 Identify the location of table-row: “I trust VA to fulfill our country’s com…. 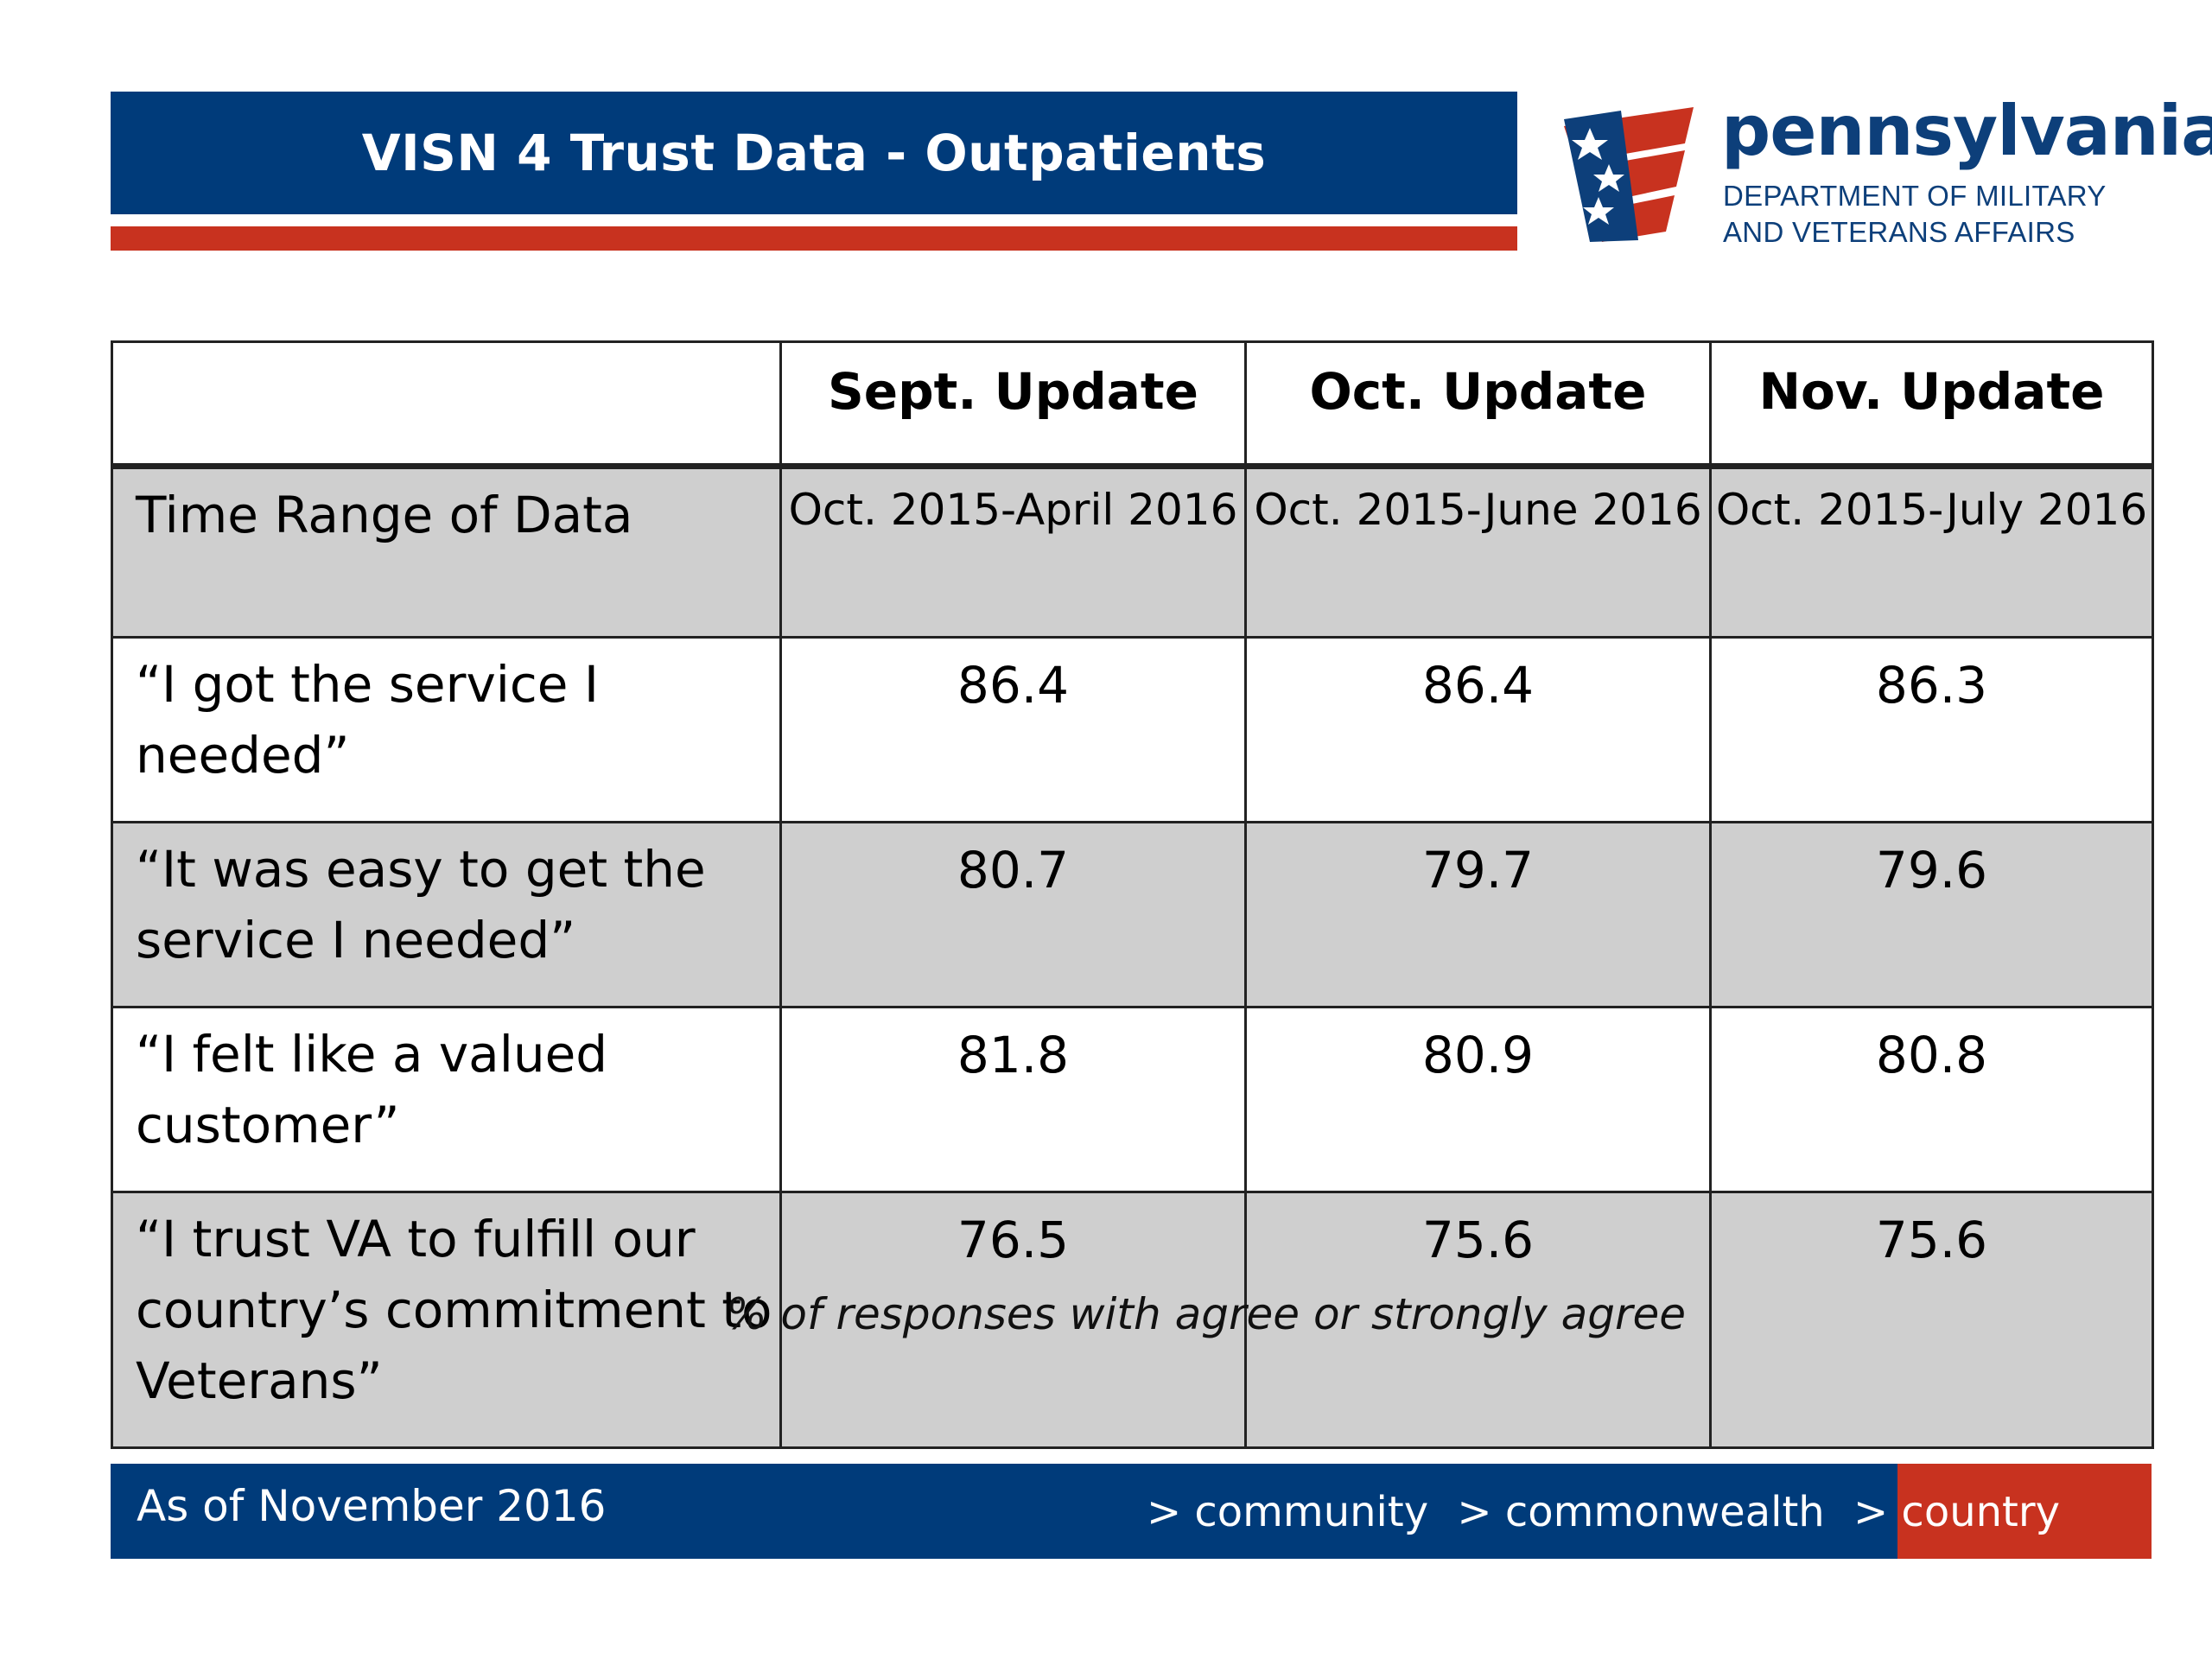
(1132, 1320).